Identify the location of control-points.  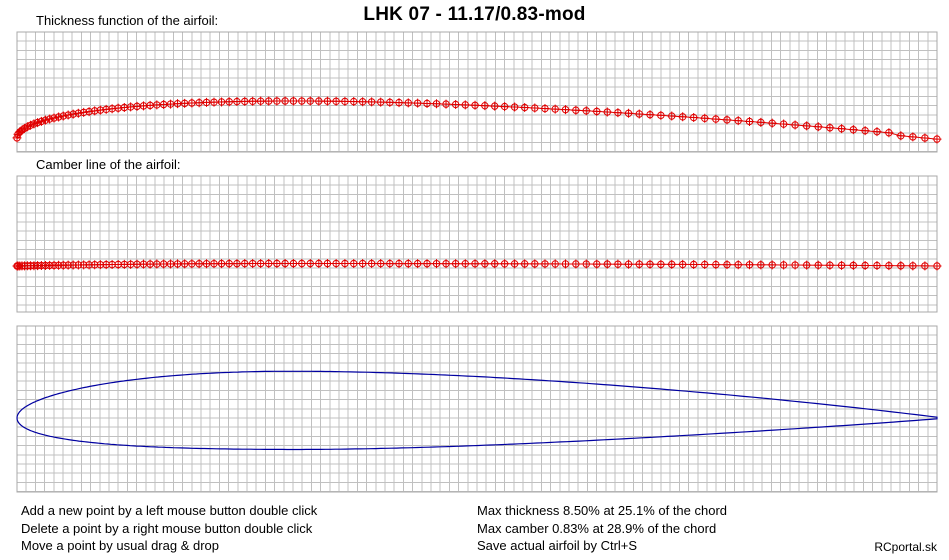
(477, 120).